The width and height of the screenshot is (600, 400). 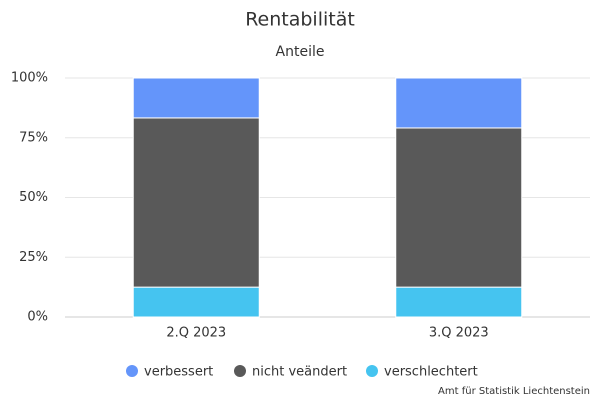 What do you see at coordinates (196, 333) in the screenshot?
I see `x-tick-label: 2.Q 2023` at bounding box center [196, 333].